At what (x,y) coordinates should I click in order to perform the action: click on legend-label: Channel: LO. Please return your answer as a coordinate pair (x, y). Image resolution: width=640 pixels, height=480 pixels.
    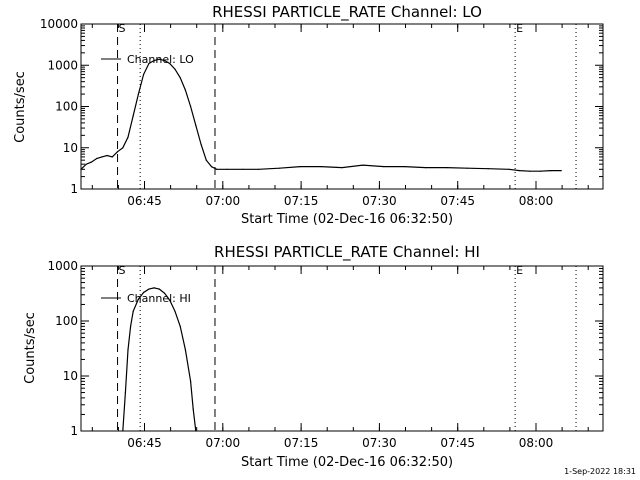
    Looking at the image, I should click on (160, 59).